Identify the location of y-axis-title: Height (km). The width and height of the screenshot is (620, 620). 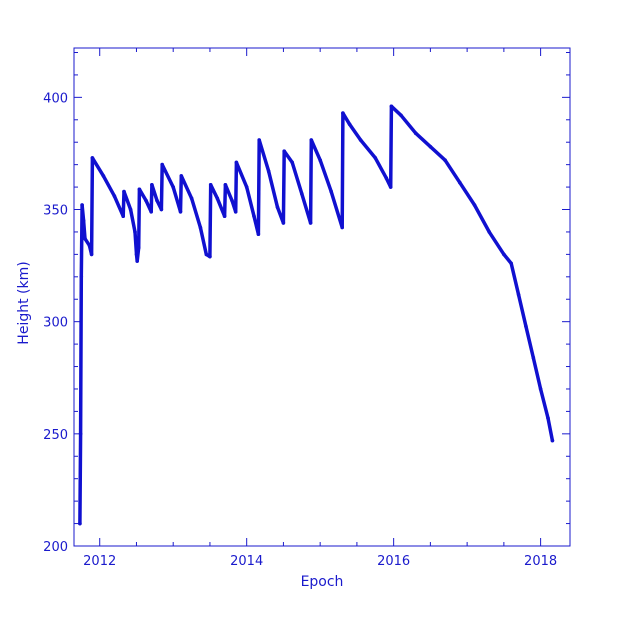
(24, 302).